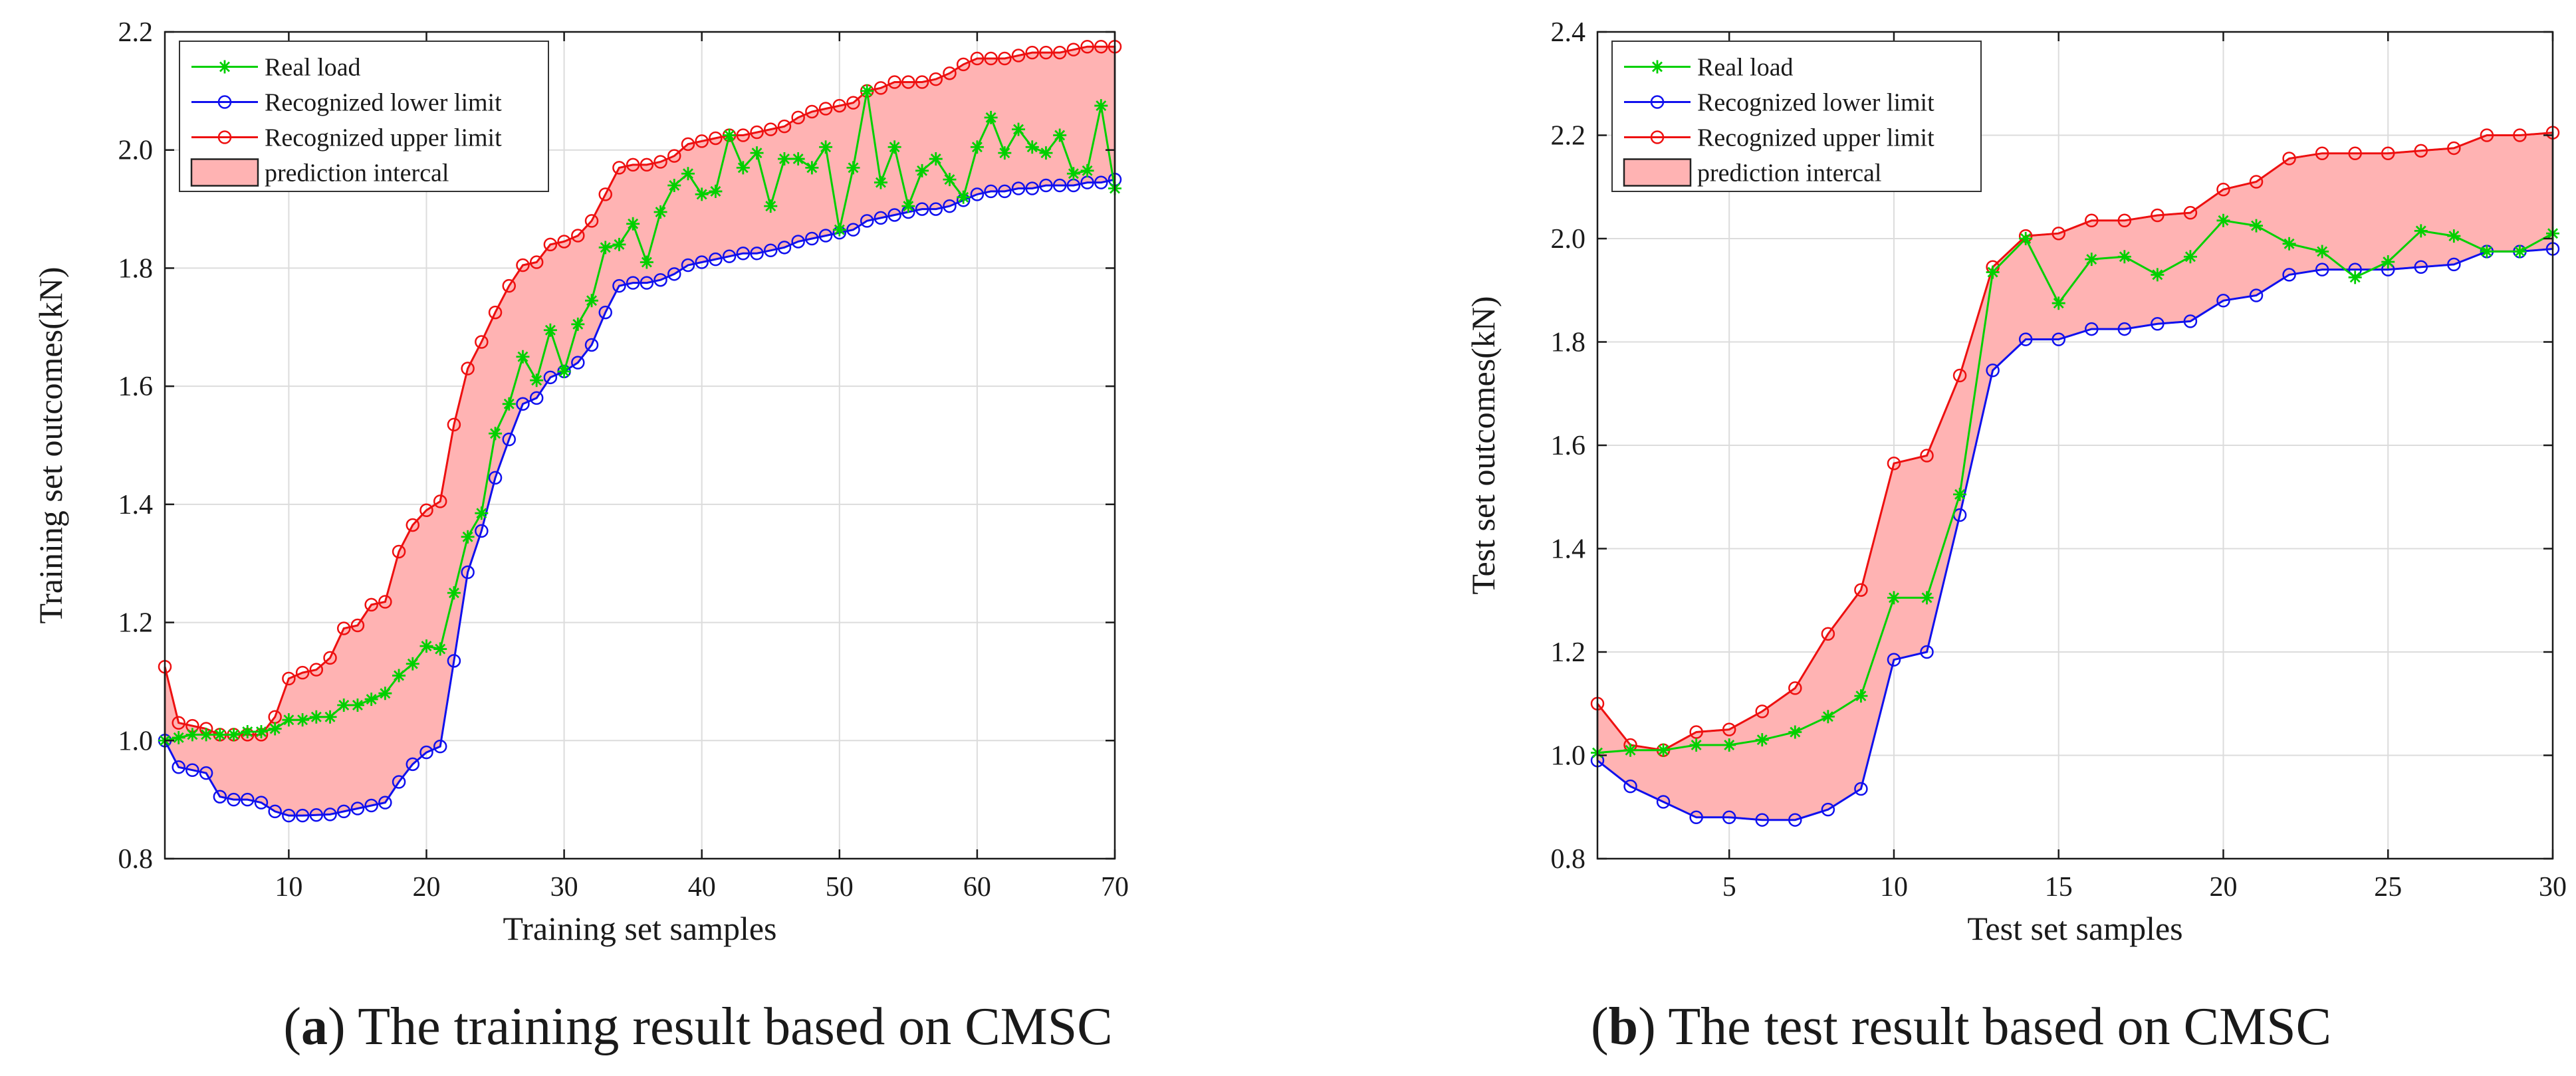 This screenshot has height=1076, width=2576. I want to click on y-axis-label: Training set outcomes(kN), so click(50, 445).